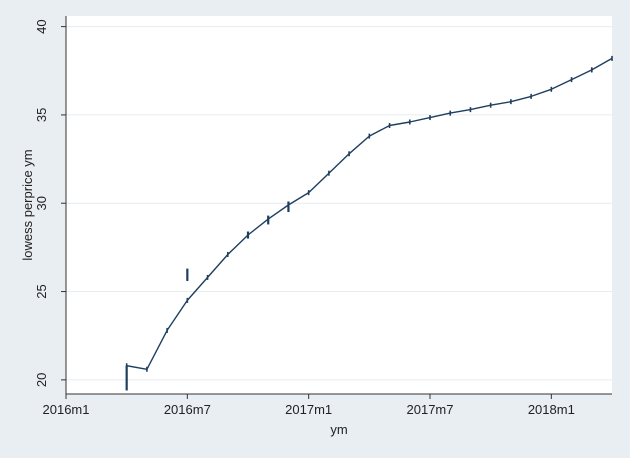 Image resolution: width=630 pixels, height=458 pixels. What do you see at coordinates (430, 409) in the screenshot?
I see `x-tick-label-3: 2017m7` at bounding box center [430, 409].